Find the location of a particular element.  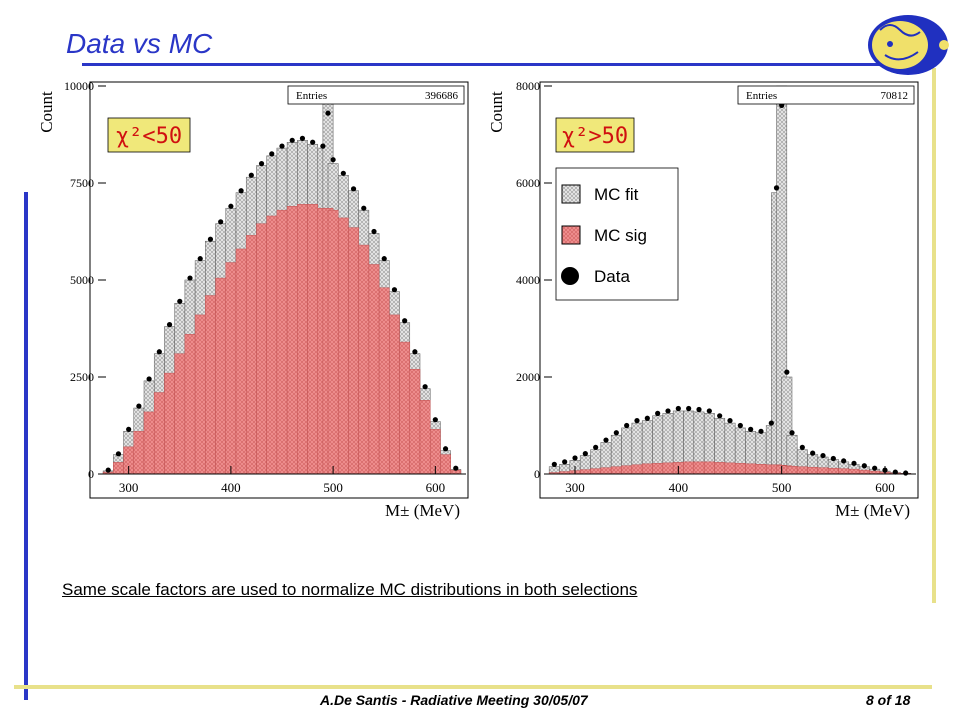

y-tick-label: 8000 is located at coordinates (528, 86).